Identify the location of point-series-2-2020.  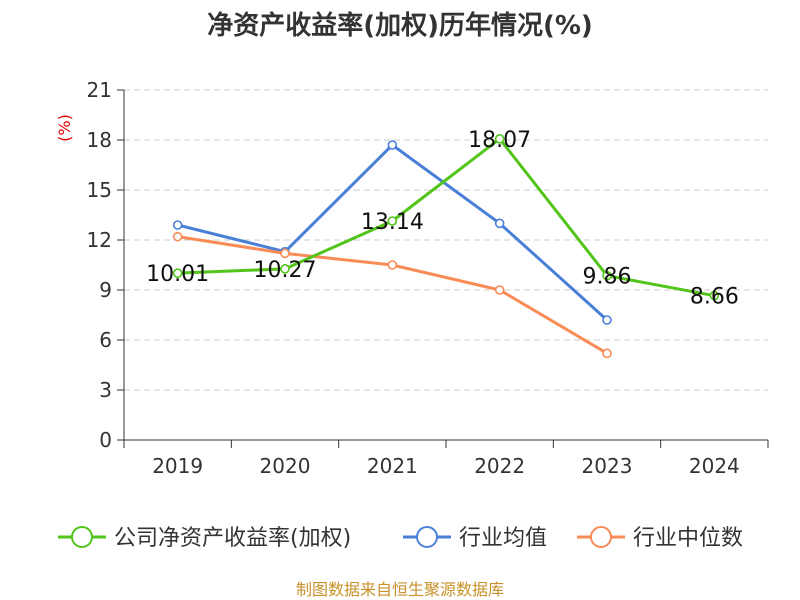
(285, 253).